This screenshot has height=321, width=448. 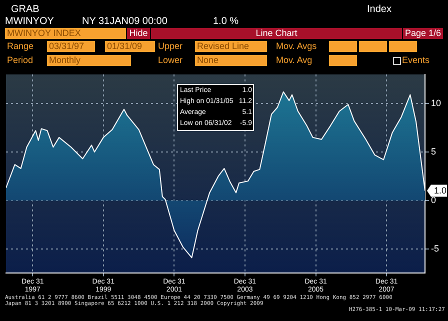 What do you see at coordinates (423, 33) in the screenshot?
I see `text: Page 1/6` at bounding box center [423, 33].